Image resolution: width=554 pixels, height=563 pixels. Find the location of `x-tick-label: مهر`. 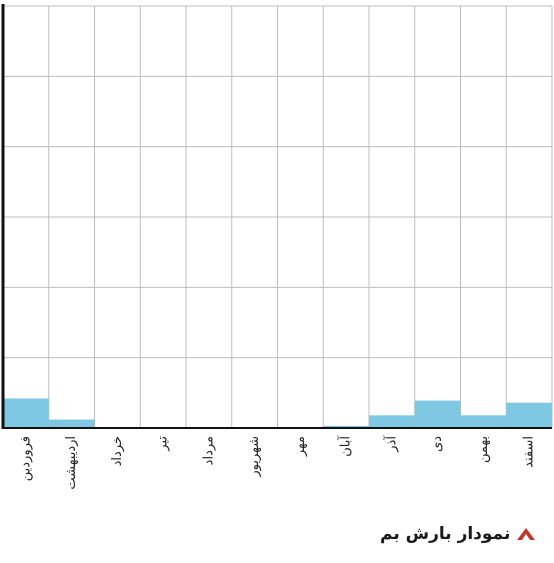

x-tick-label: مهر is located at coordinates (300, 446).